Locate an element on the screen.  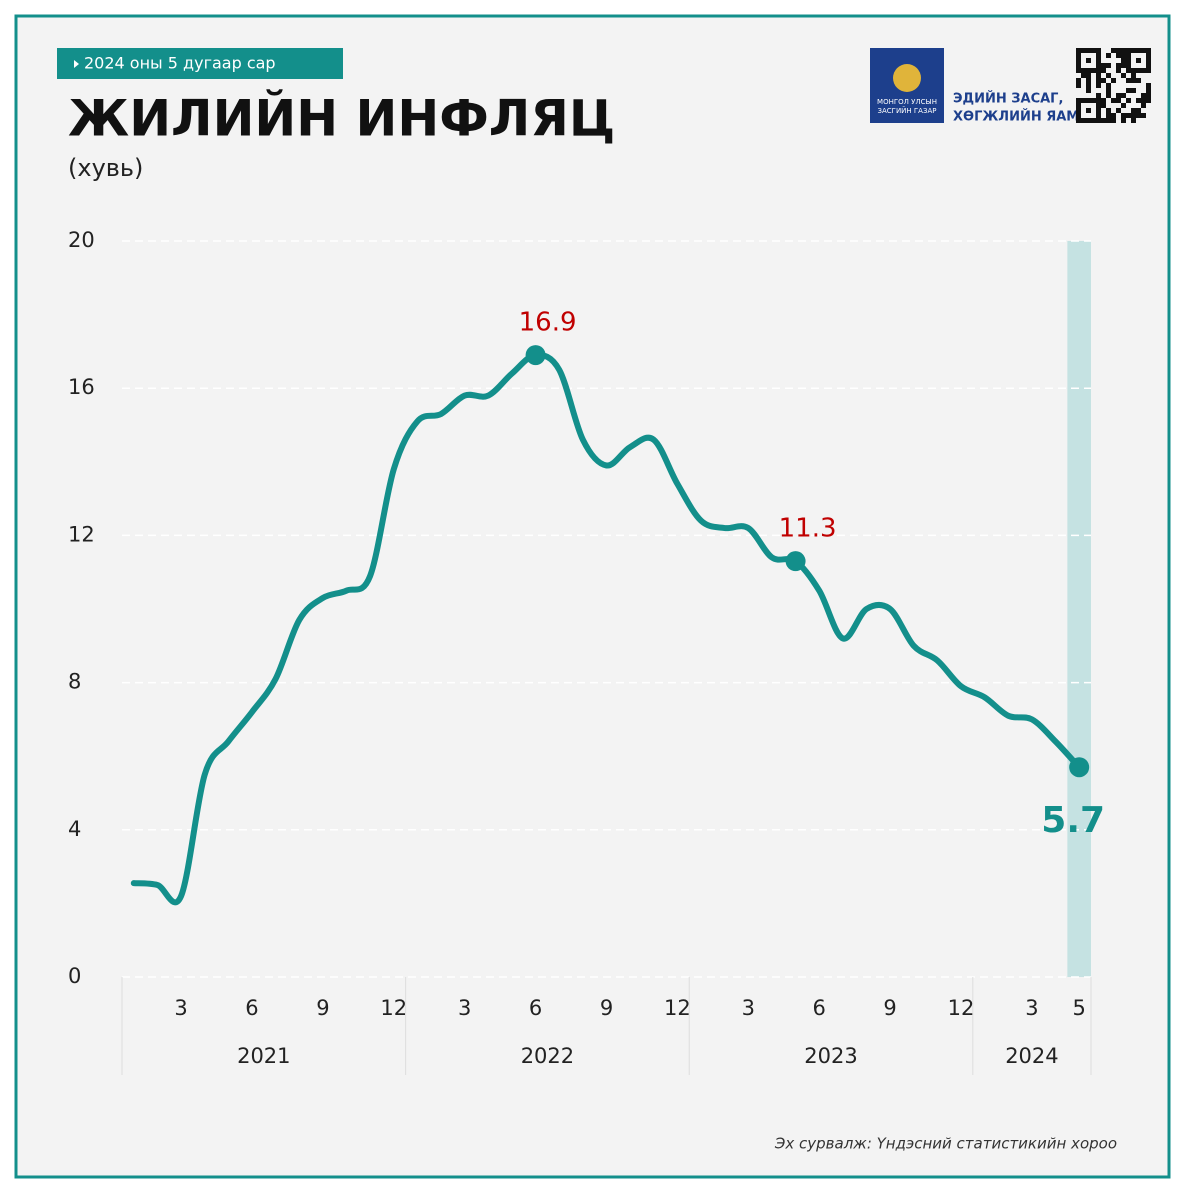
y-tick-label: 20 is located at coordinates (81, 240).